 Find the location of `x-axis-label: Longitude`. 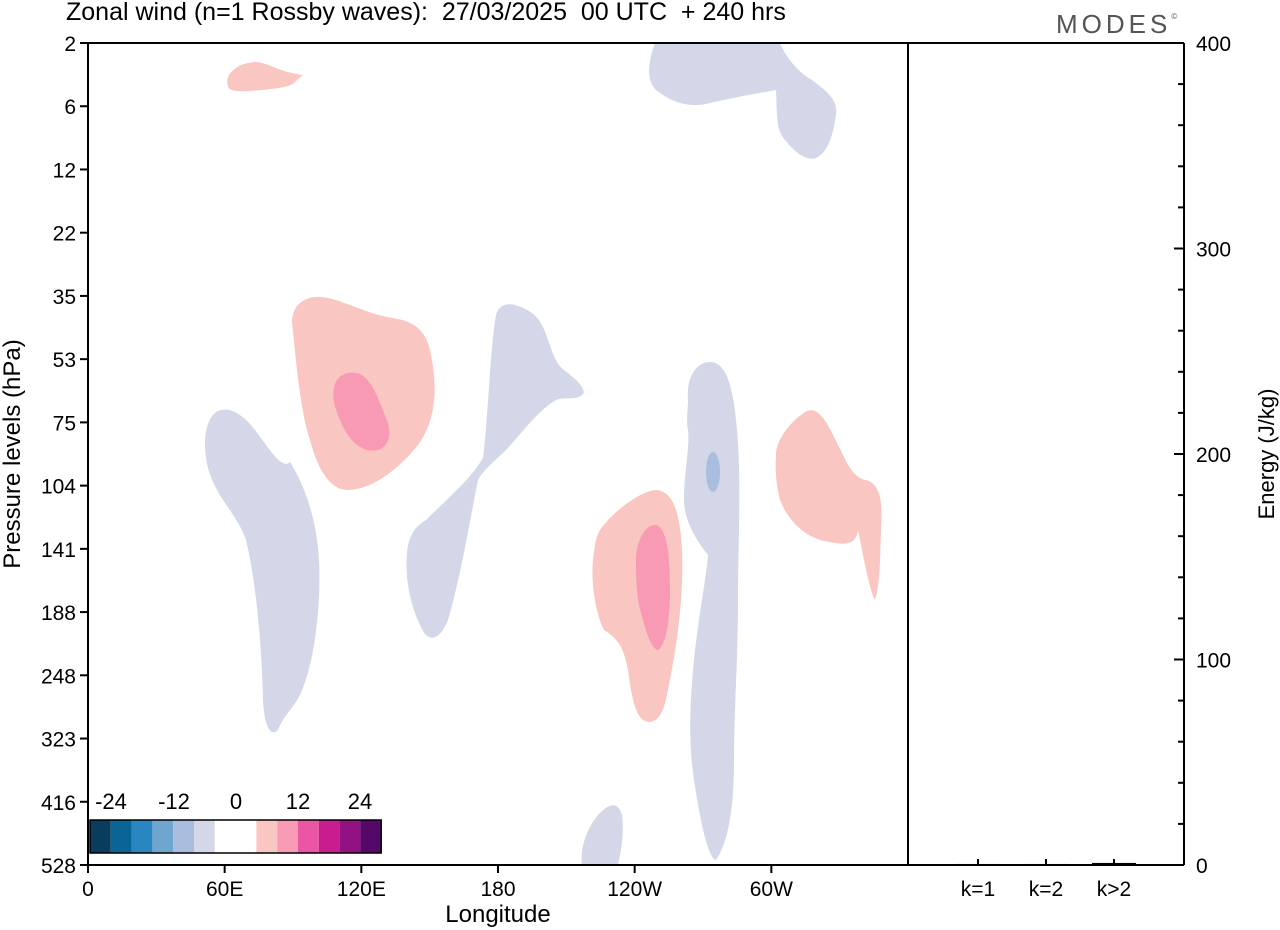

x-axis-label: Longitude is located at coordinates (497, 914).